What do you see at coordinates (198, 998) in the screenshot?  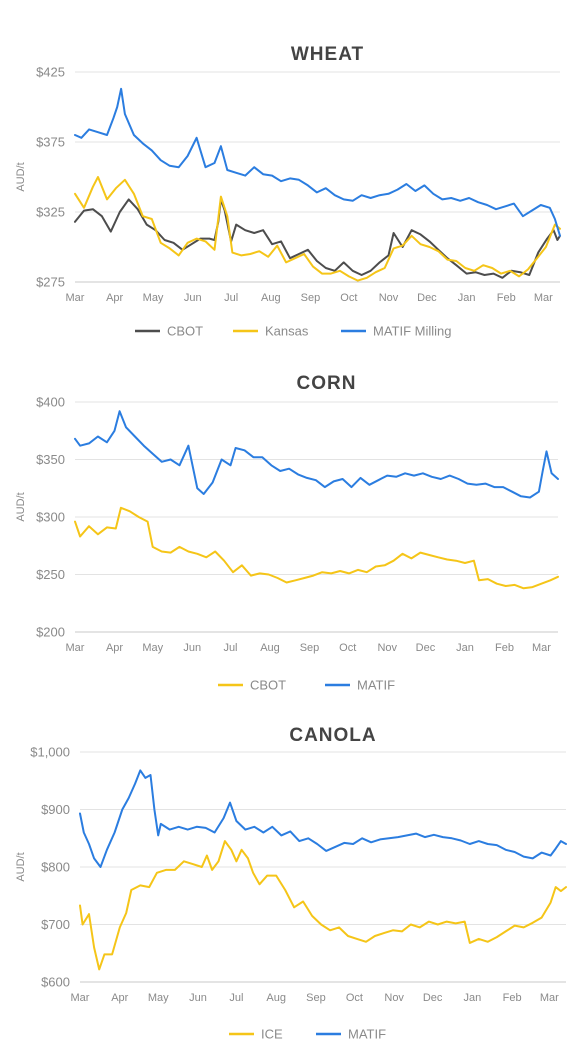 I see `canola-x-tick-label: Jun` at bounding box center [198, 998].